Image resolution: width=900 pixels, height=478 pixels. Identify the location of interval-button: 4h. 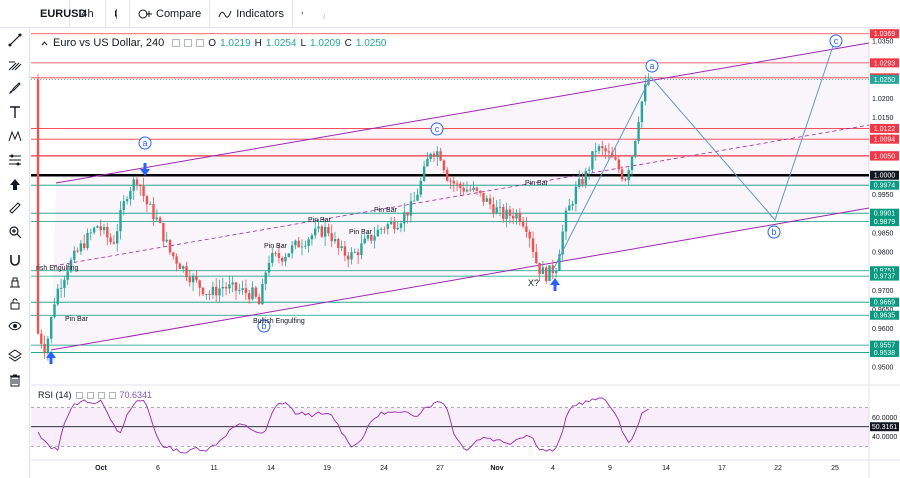
(88, 14).